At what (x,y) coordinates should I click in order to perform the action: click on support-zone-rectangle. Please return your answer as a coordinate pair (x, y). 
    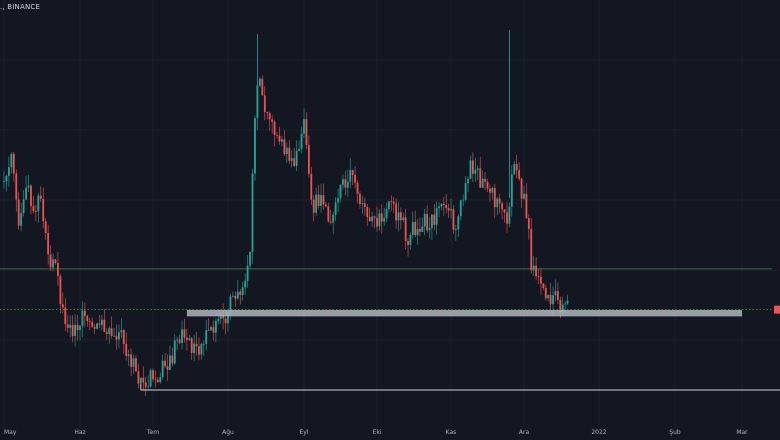
    Looking at the image, I should click on (464, 313).